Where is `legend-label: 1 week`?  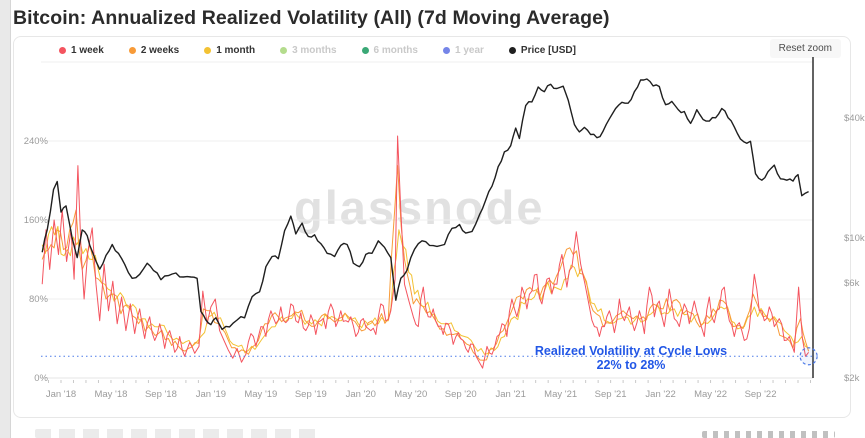
legend-label: 1 week is located at coordinates (87, 50).